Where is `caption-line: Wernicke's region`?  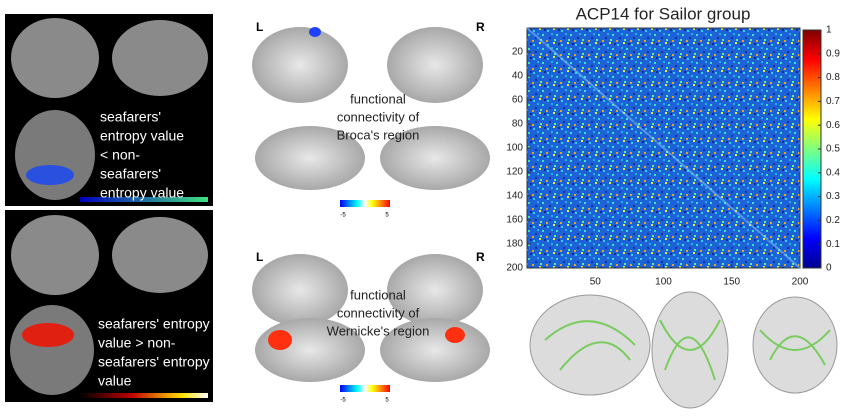 caption-line: Wernicke's region is located at coordinates (378, 330).